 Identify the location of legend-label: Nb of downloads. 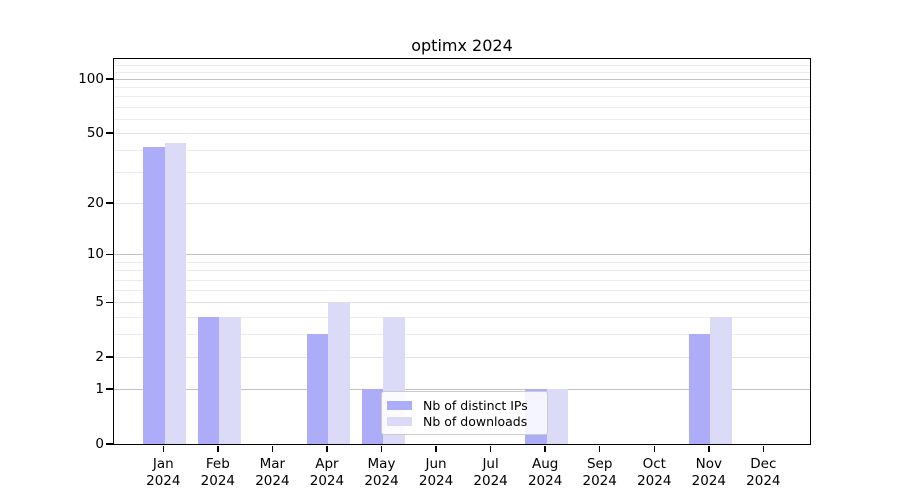
(475, 422).